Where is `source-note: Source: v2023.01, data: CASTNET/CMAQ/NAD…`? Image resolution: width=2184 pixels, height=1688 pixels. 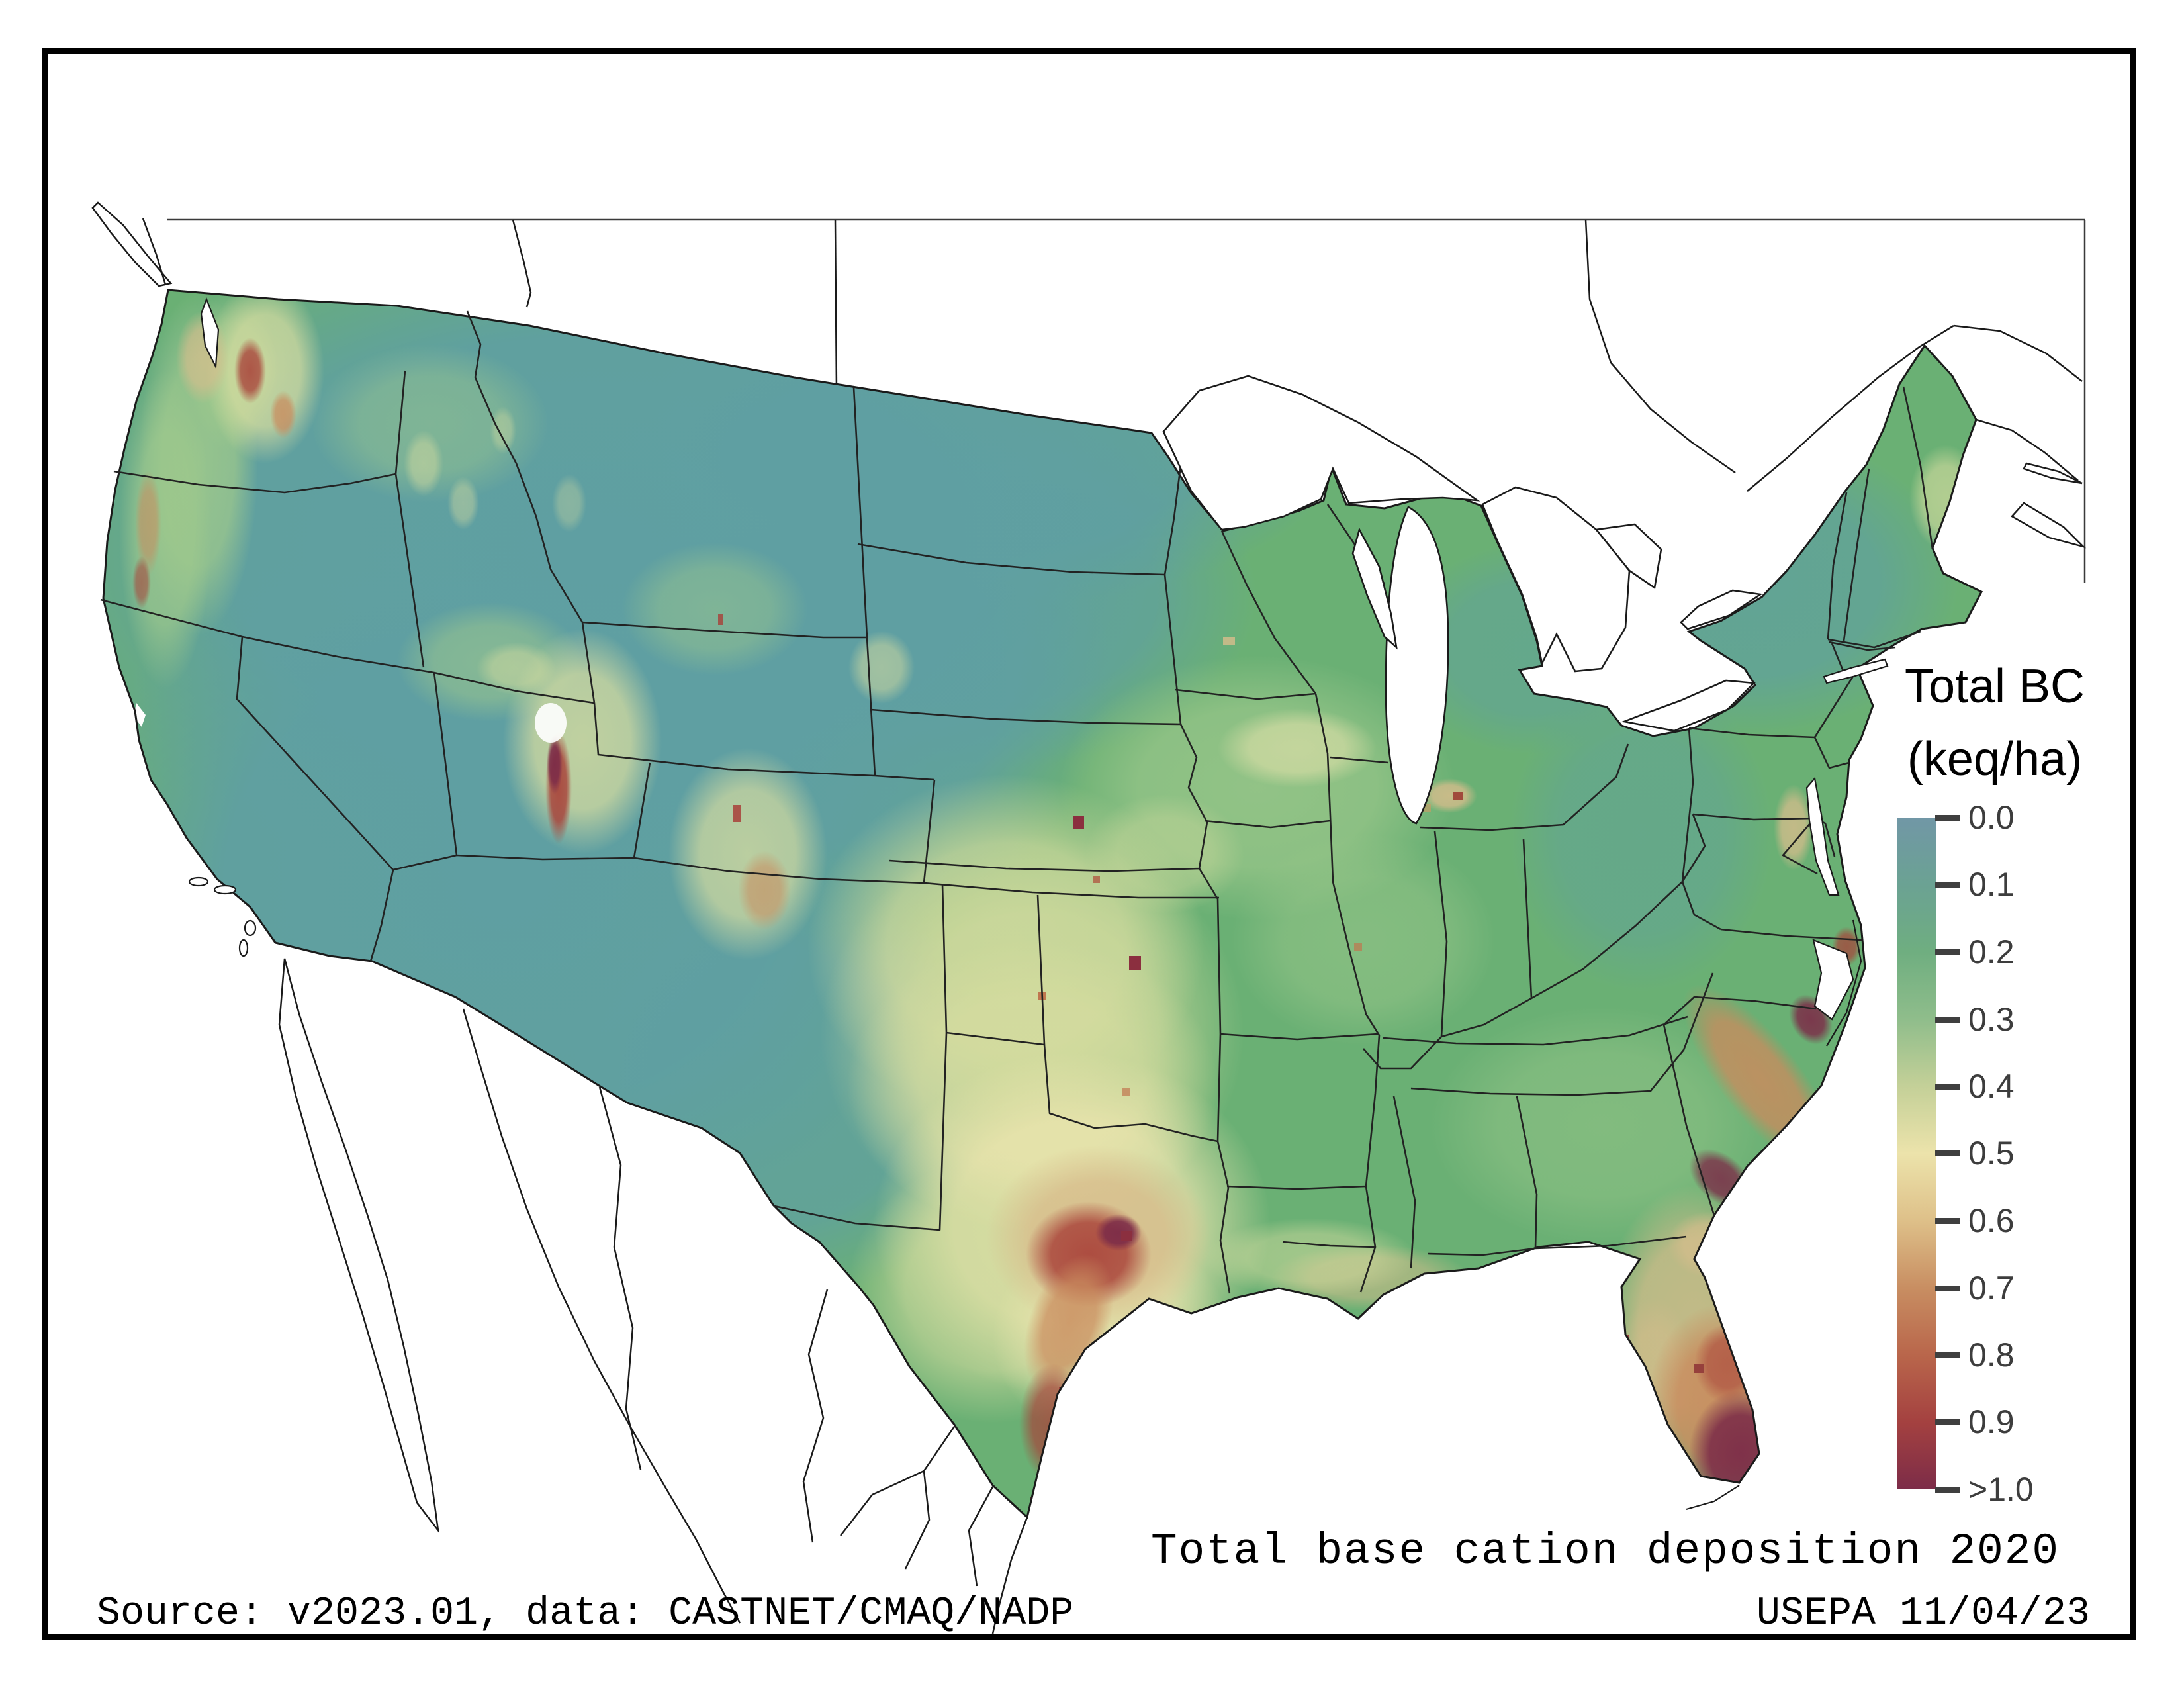
source-note: Source: v2023.01, data: CASTNET/CMAQ/NAD… is located at coordinates (585, 1614).